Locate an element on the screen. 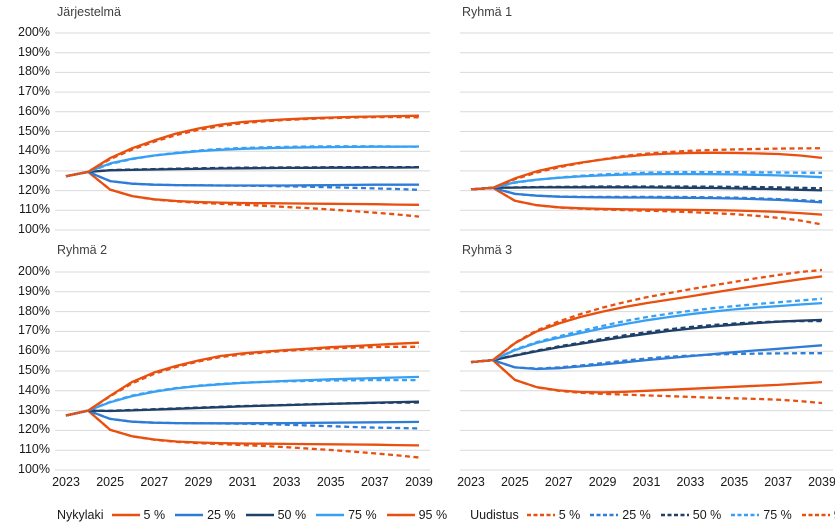 This screenshot has width=835, height=532. legend-item-uudistus-25pct: 25 % is located at coordinates (620, 515).